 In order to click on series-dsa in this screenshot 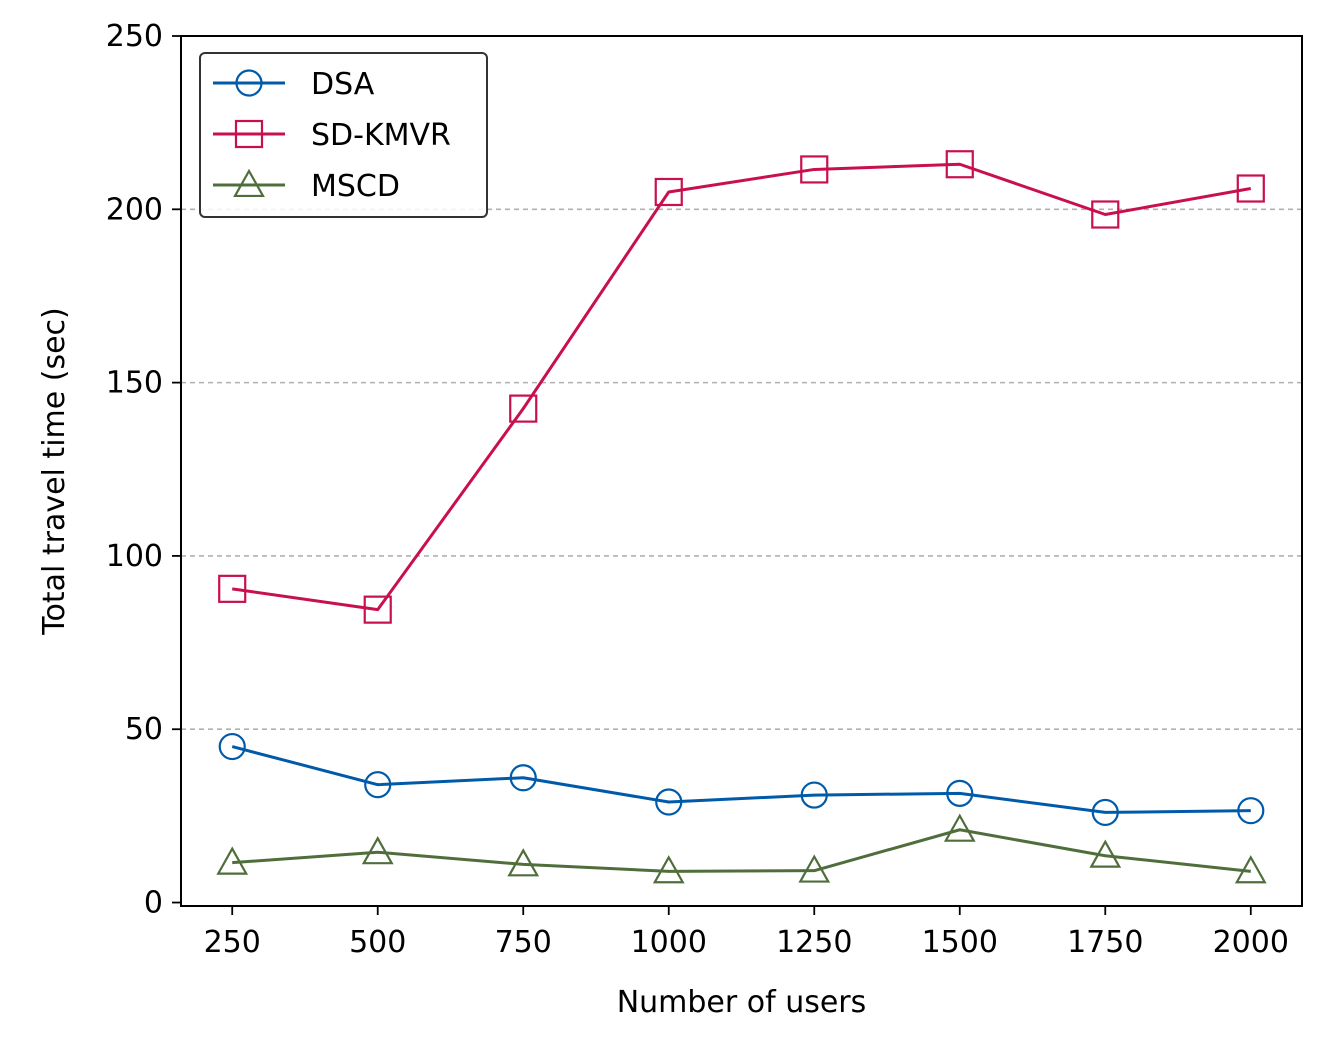, I will do `click(741, 779)`.